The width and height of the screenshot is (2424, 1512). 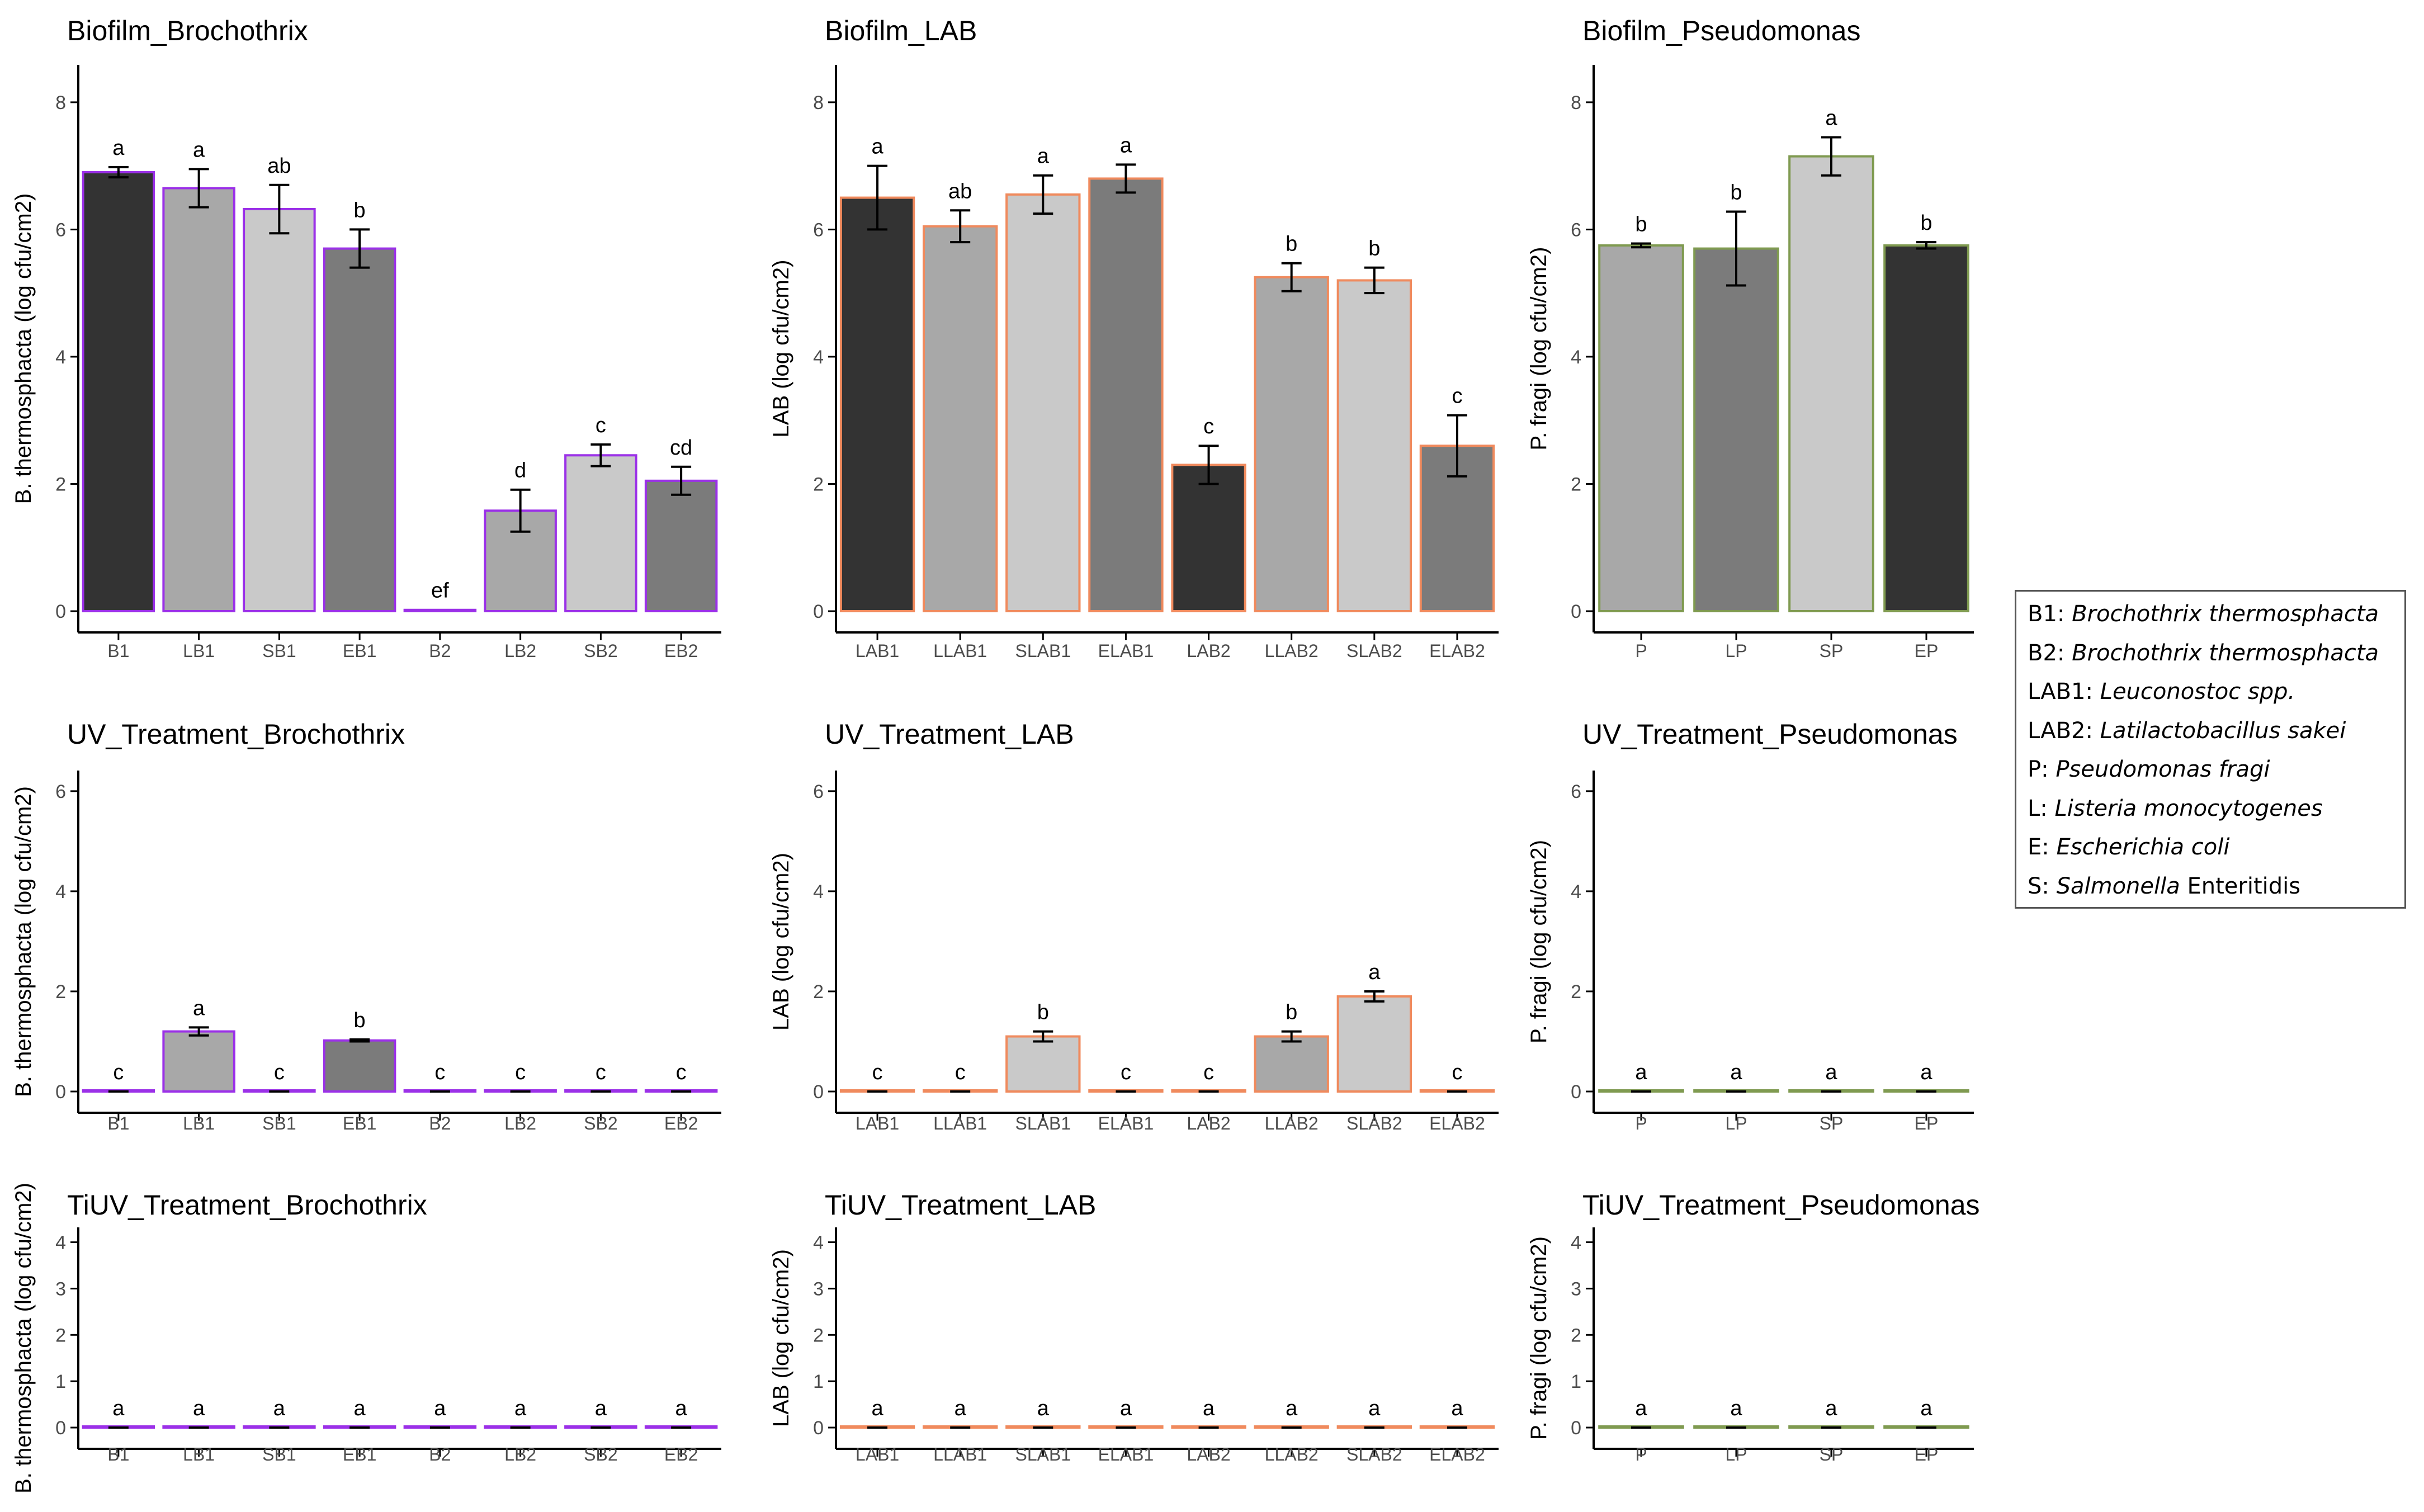 What do you see at coordinates (440, 651) in the screenshot?
I see `x-tick-label: B2` at bounding box center [440, 651].